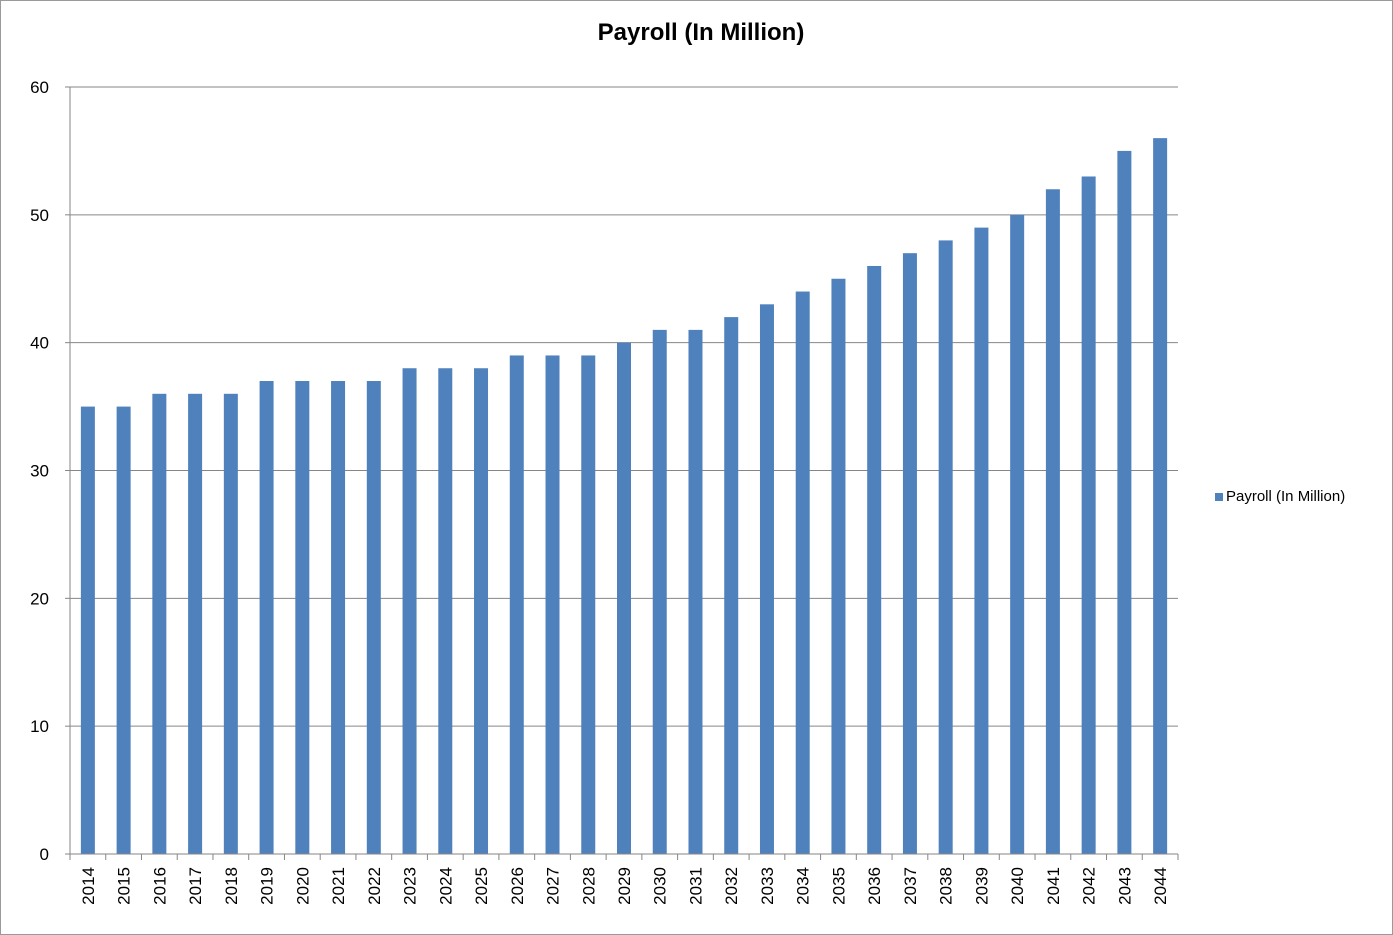 The width and height of the screenshot is (1393, 935). What do you see at coordinates (1017, 886) in the screenshot?
I see `x-tick-label: 2040` at bounding box center [1017, 886].